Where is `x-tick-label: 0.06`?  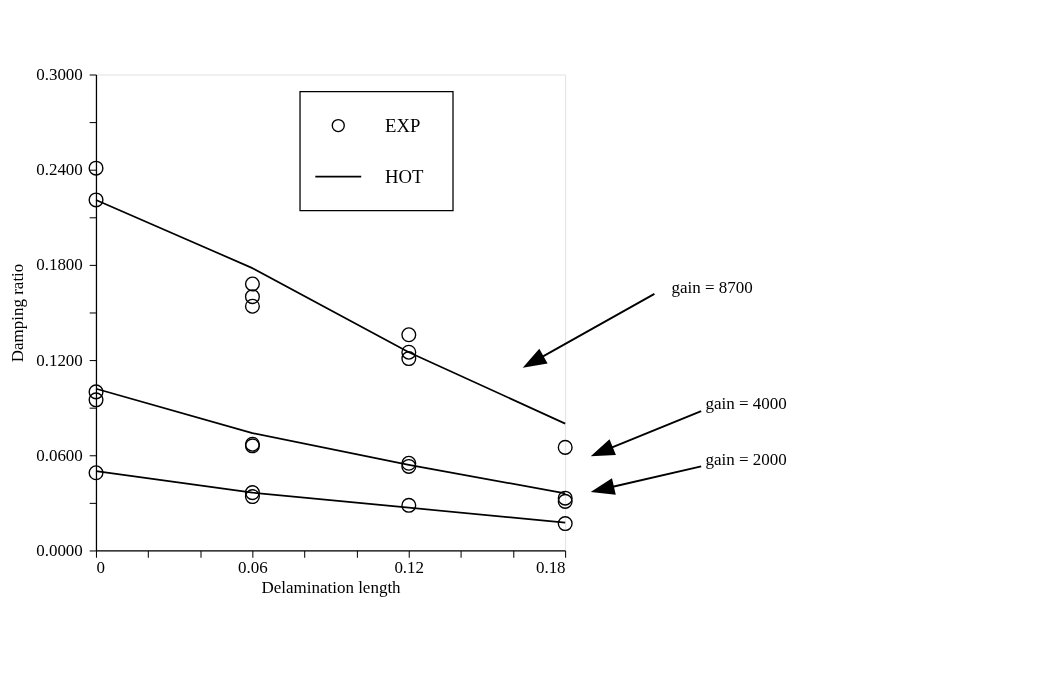
x-tick-label: 0.06 is located at coordinates (252, 568).